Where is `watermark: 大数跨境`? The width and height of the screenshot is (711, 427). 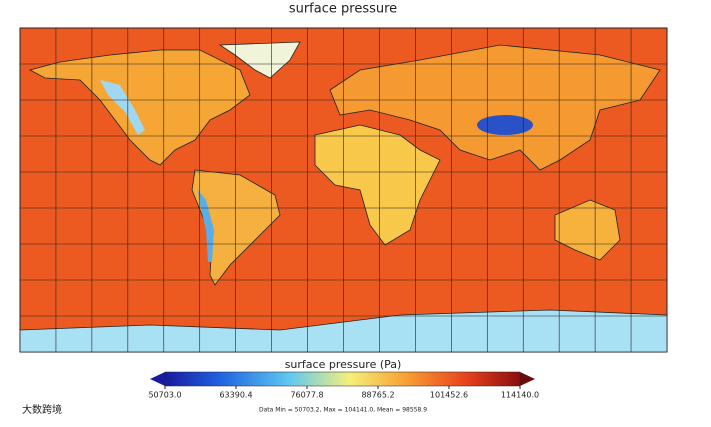 watermark: 大数跨境 is located at coordinates (42, 409).